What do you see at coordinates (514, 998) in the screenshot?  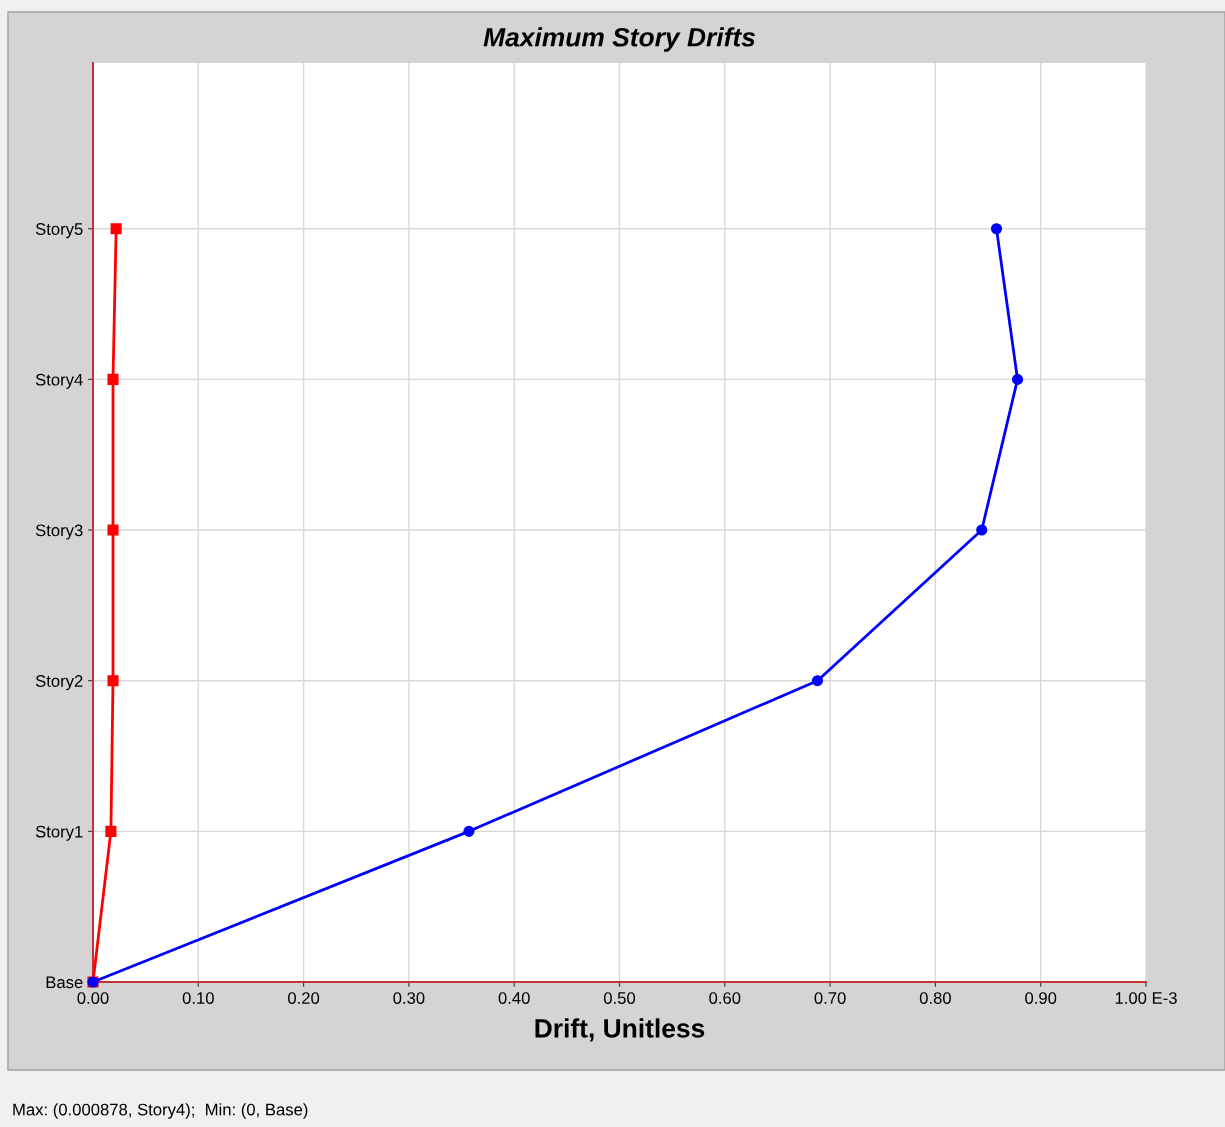 I see `x-tick-label: 0.40` at bounding box center [514, 998].